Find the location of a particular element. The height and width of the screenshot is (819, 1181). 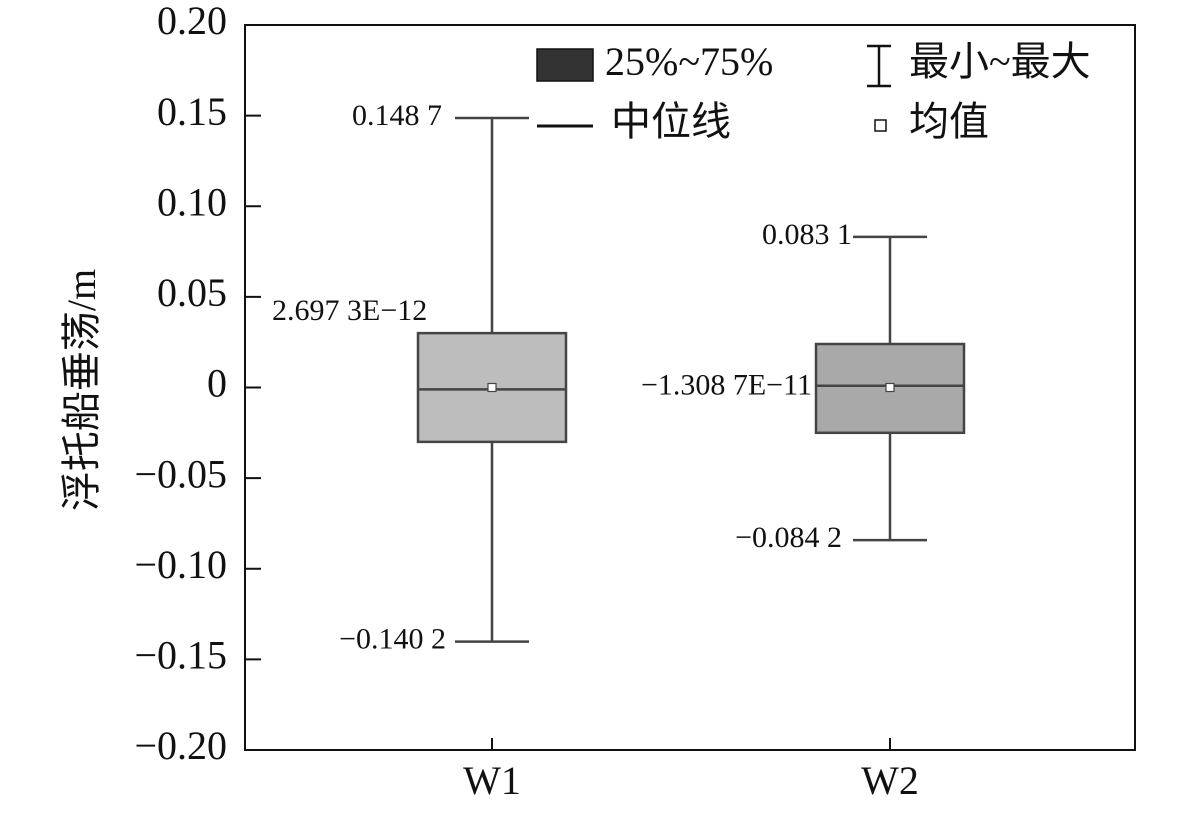

x-tick-label: W2 is located at coordinates (890, 780).